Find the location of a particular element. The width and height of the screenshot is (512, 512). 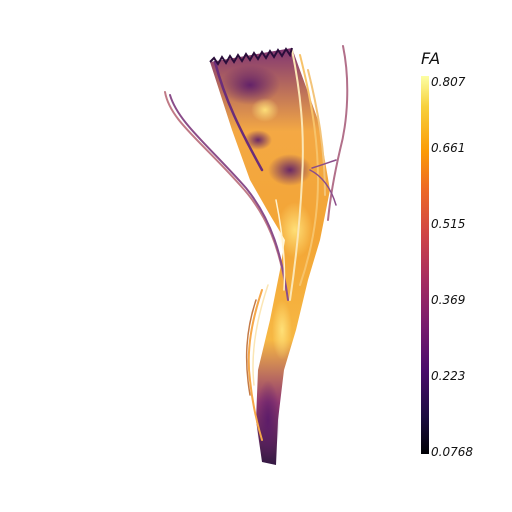

colorbar-title: FA is located at coordinates (431, 58).